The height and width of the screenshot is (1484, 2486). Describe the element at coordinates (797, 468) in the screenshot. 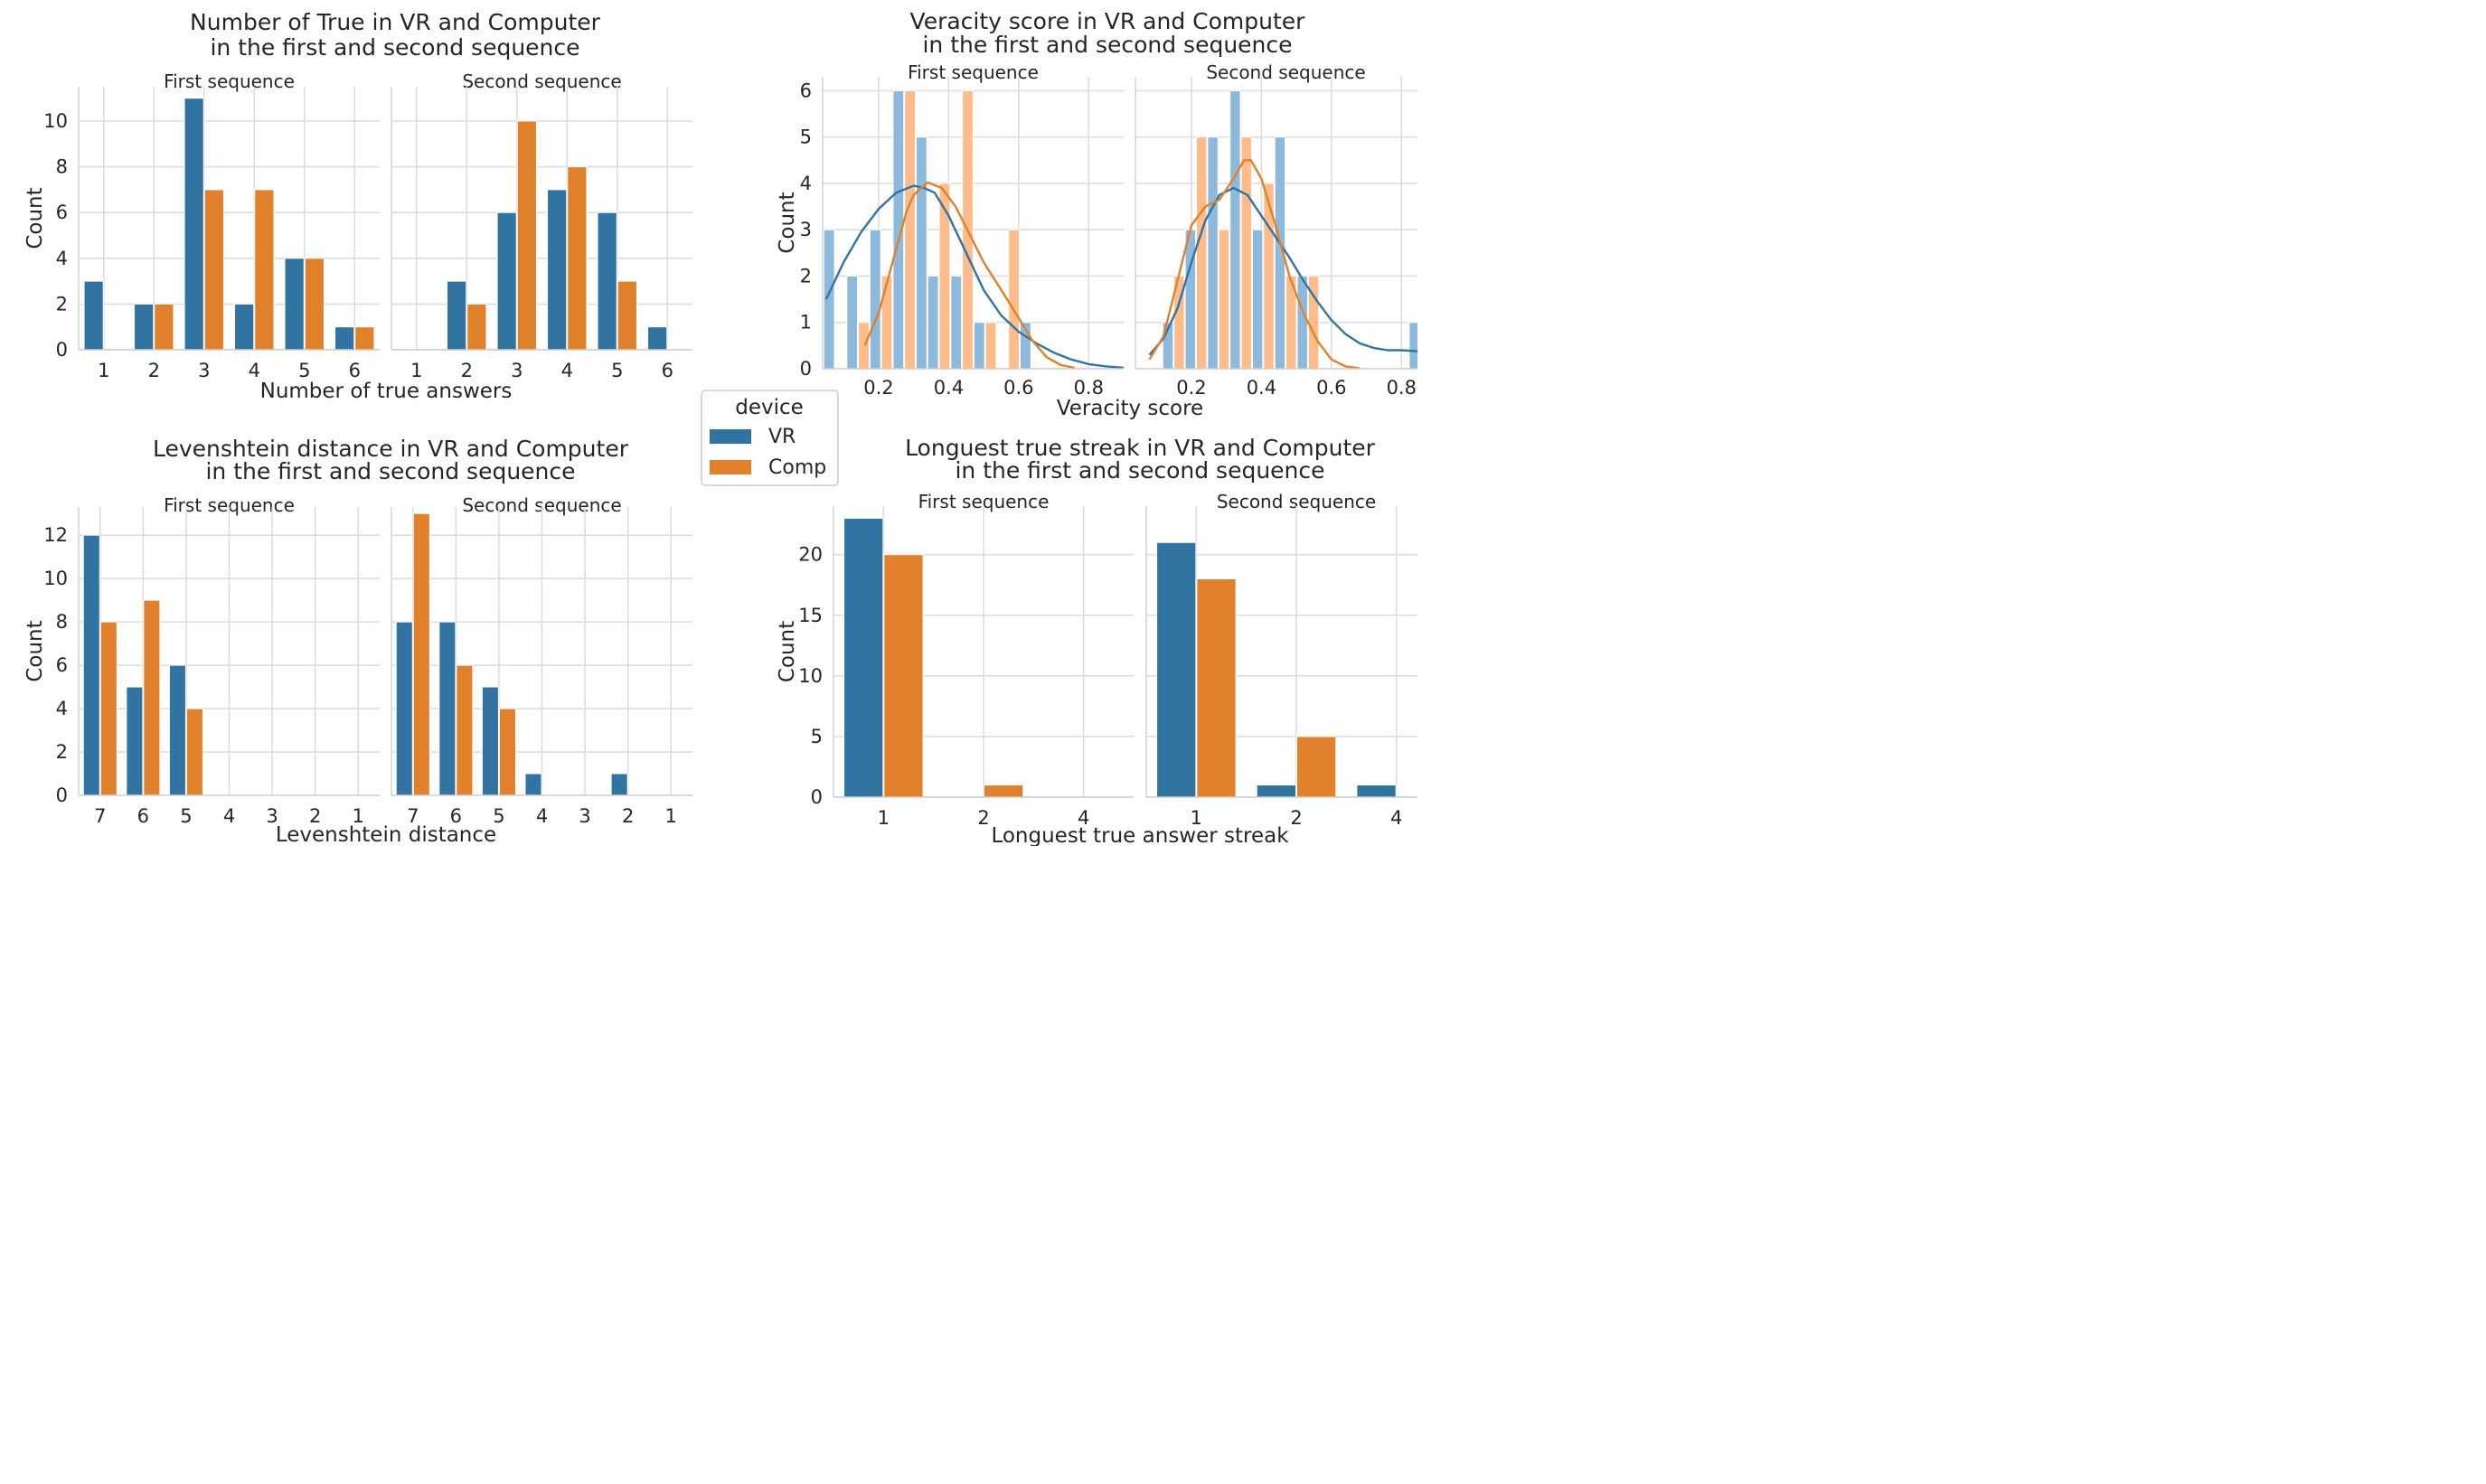

I see `legend-label: Comp` at that location.